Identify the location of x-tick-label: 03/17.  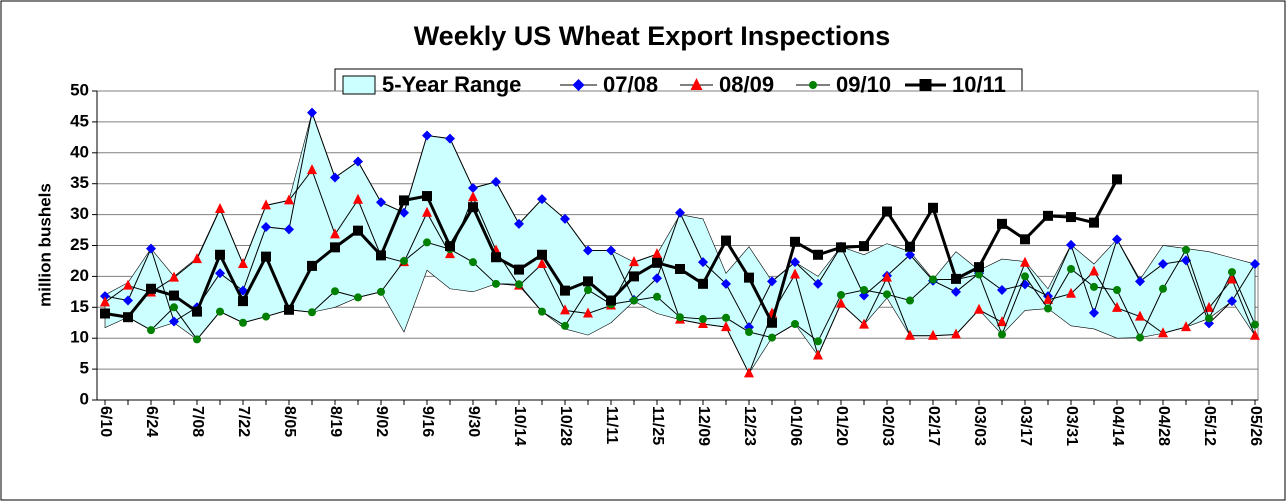
(1025, 426).